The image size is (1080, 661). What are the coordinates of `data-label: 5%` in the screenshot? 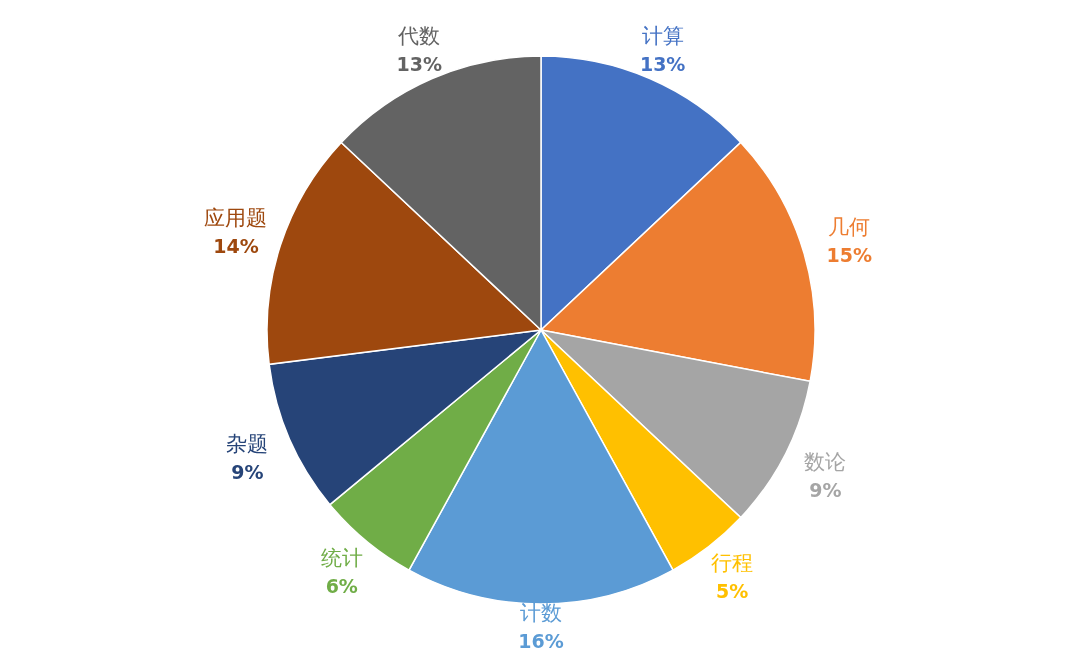 It's located at (732, 591).